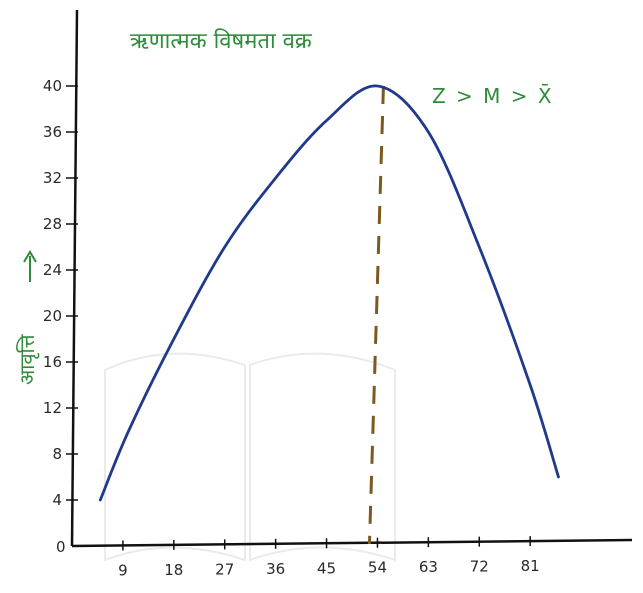 Image resolution: width=643 pixels, height=593 pixels. What do you see at coordinates (275, 569) in the screenshot?
I see `x-tick-label: 36` at bounding box center [275, 569].